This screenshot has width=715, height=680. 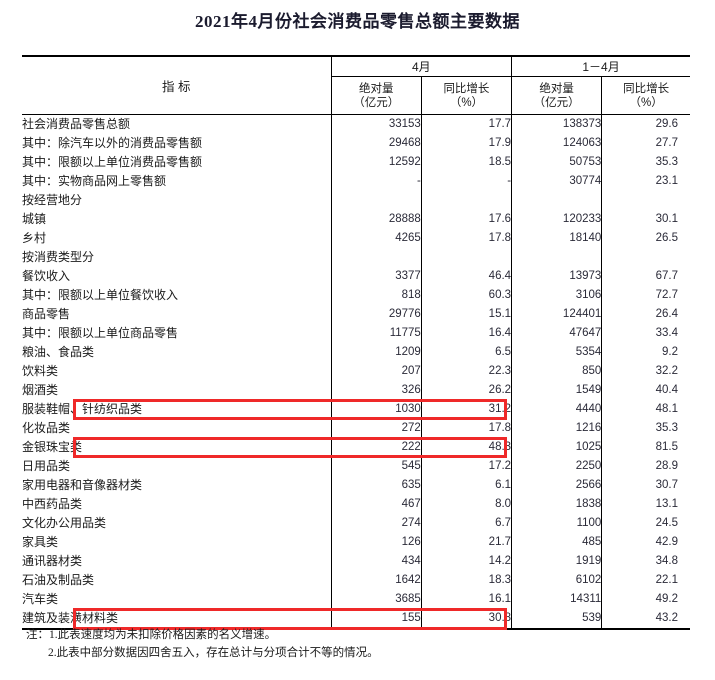 What do you see at coordinates (467, 371) in the screenshot?
I see `row-month-yoy: 22.3` at bounding box center [467, 371].